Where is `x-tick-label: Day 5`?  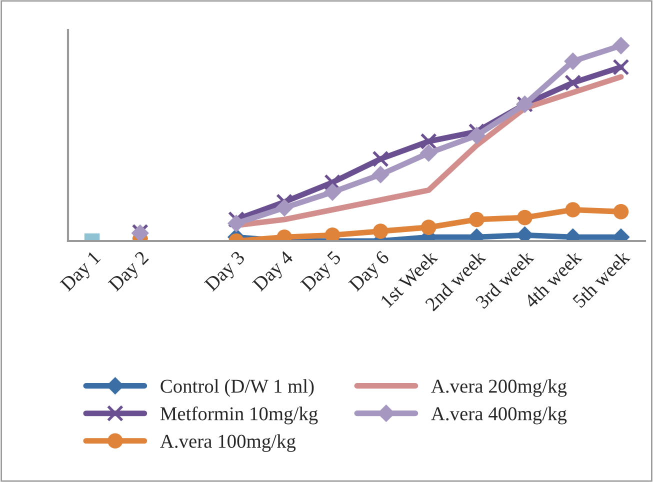
x-tick-label: Day 5 is located at coordinates (322, 272).